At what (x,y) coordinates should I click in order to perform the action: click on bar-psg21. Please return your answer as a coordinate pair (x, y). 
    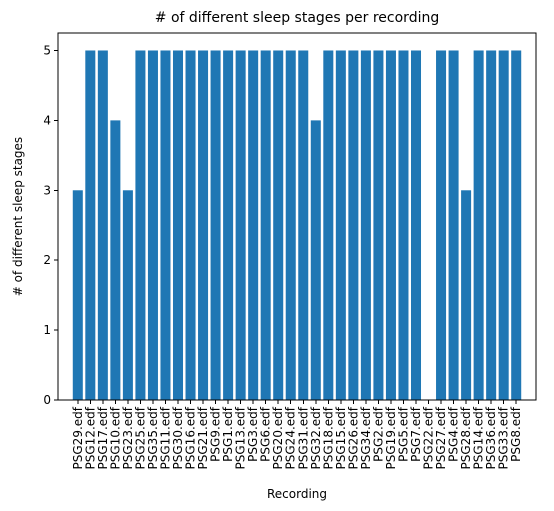
    Looking at the image, I should click on (203, 225).